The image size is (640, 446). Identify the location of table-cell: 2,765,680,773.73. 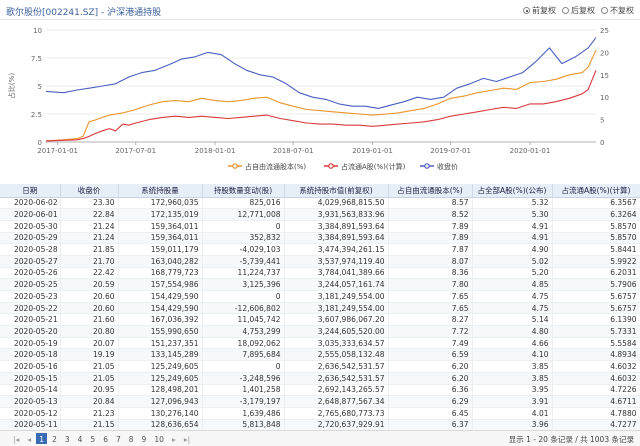
(336, 413).